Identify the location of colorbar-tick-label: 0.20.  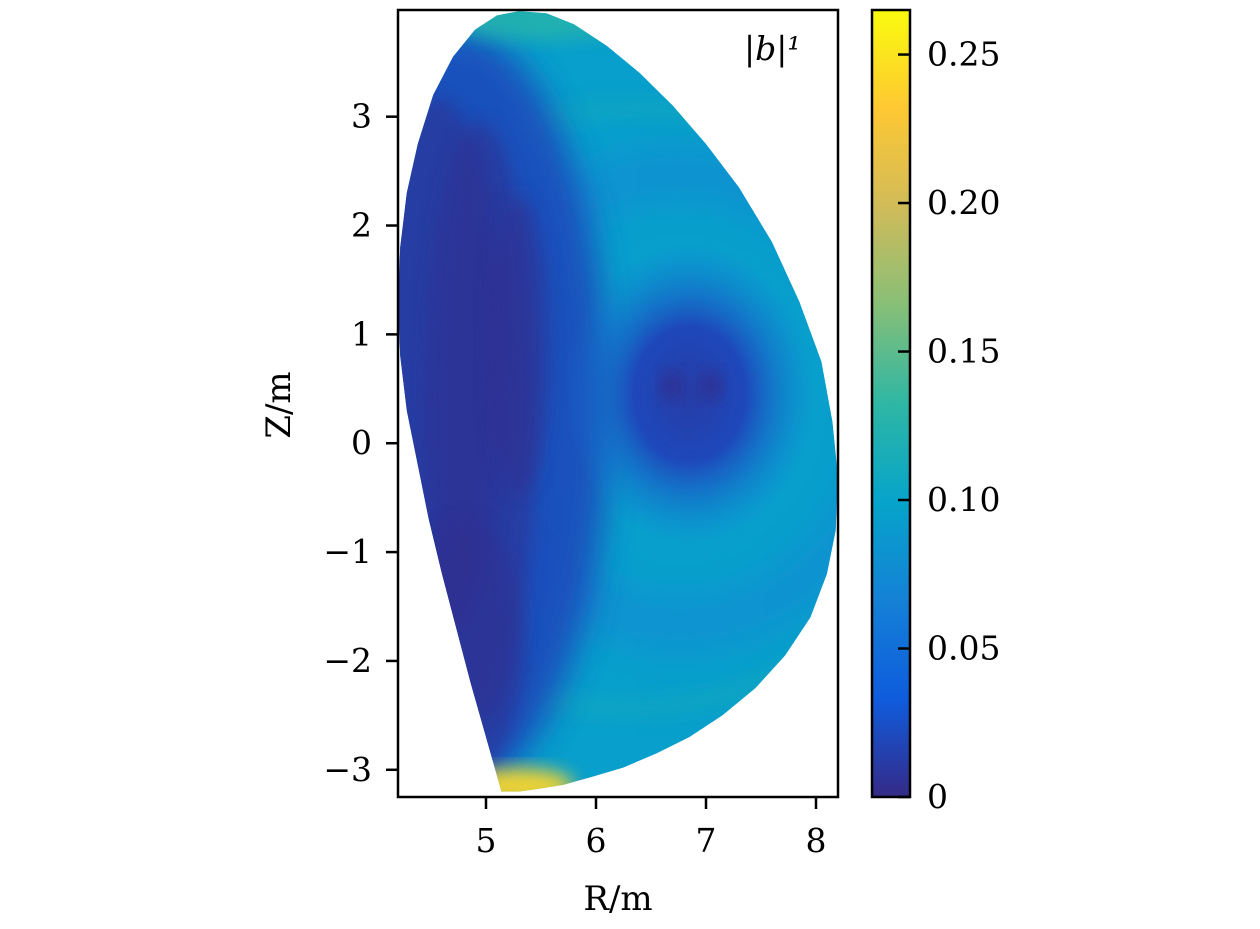
(963, 202).